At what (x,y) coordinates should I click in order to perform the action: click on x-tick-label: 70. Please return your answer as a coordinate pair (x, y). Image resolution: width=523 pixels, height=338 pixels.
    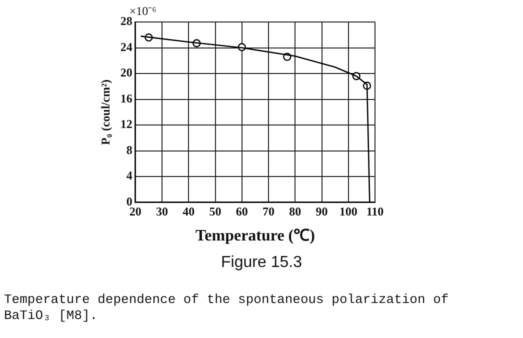
    Looking at the image, I should click on (268, 211).